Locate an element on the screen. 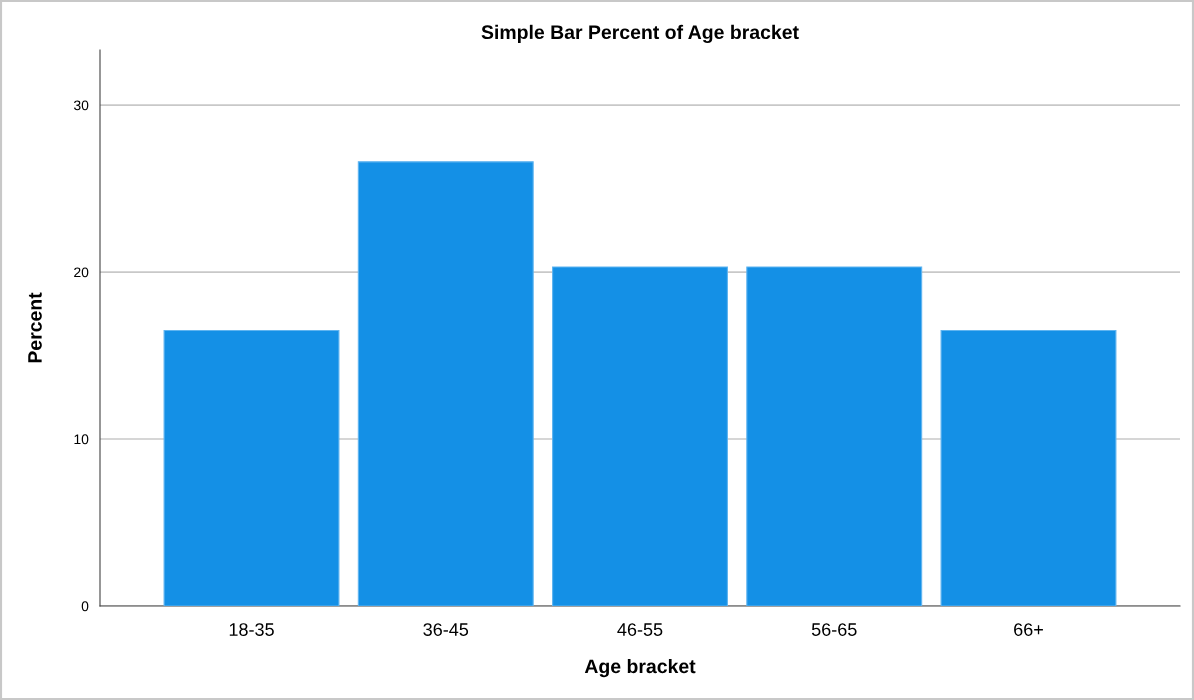  x-axis-title: Age bracket is located at coordinates (640, 668).